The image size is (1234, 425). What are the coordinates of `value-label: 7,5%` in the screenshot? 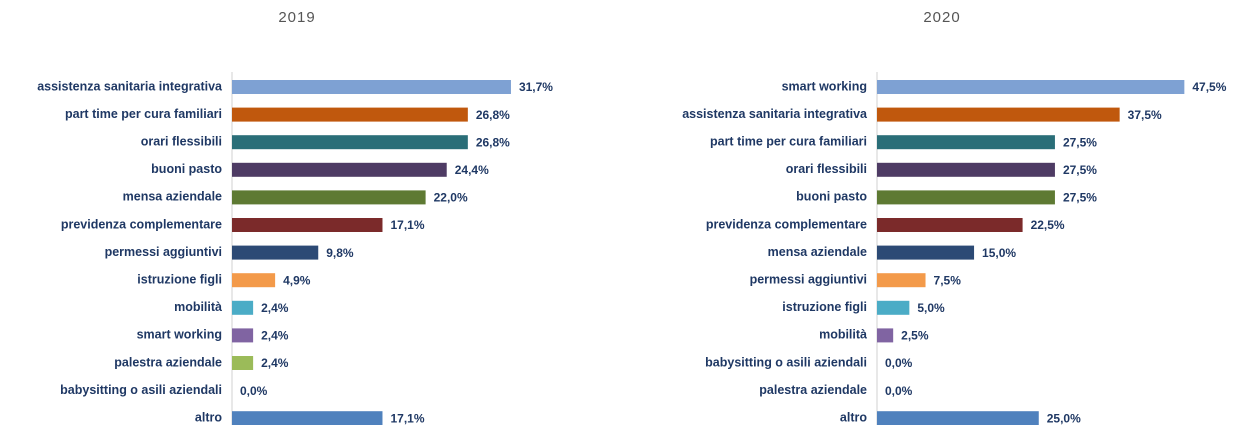 It's located at (948, 280).